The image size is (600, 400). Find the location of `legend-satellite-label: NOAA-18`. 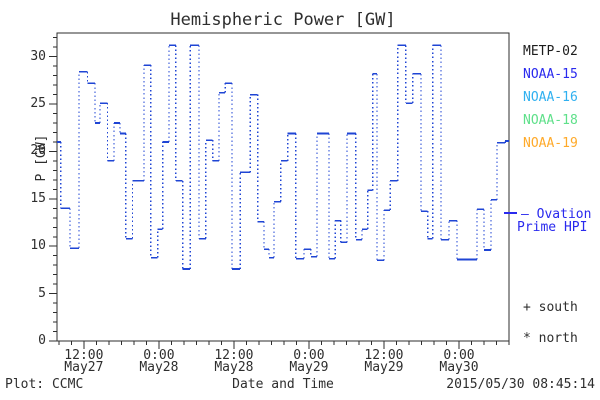

legend-satellite-label: NOAA-18 is located at coordinates (550, 120).